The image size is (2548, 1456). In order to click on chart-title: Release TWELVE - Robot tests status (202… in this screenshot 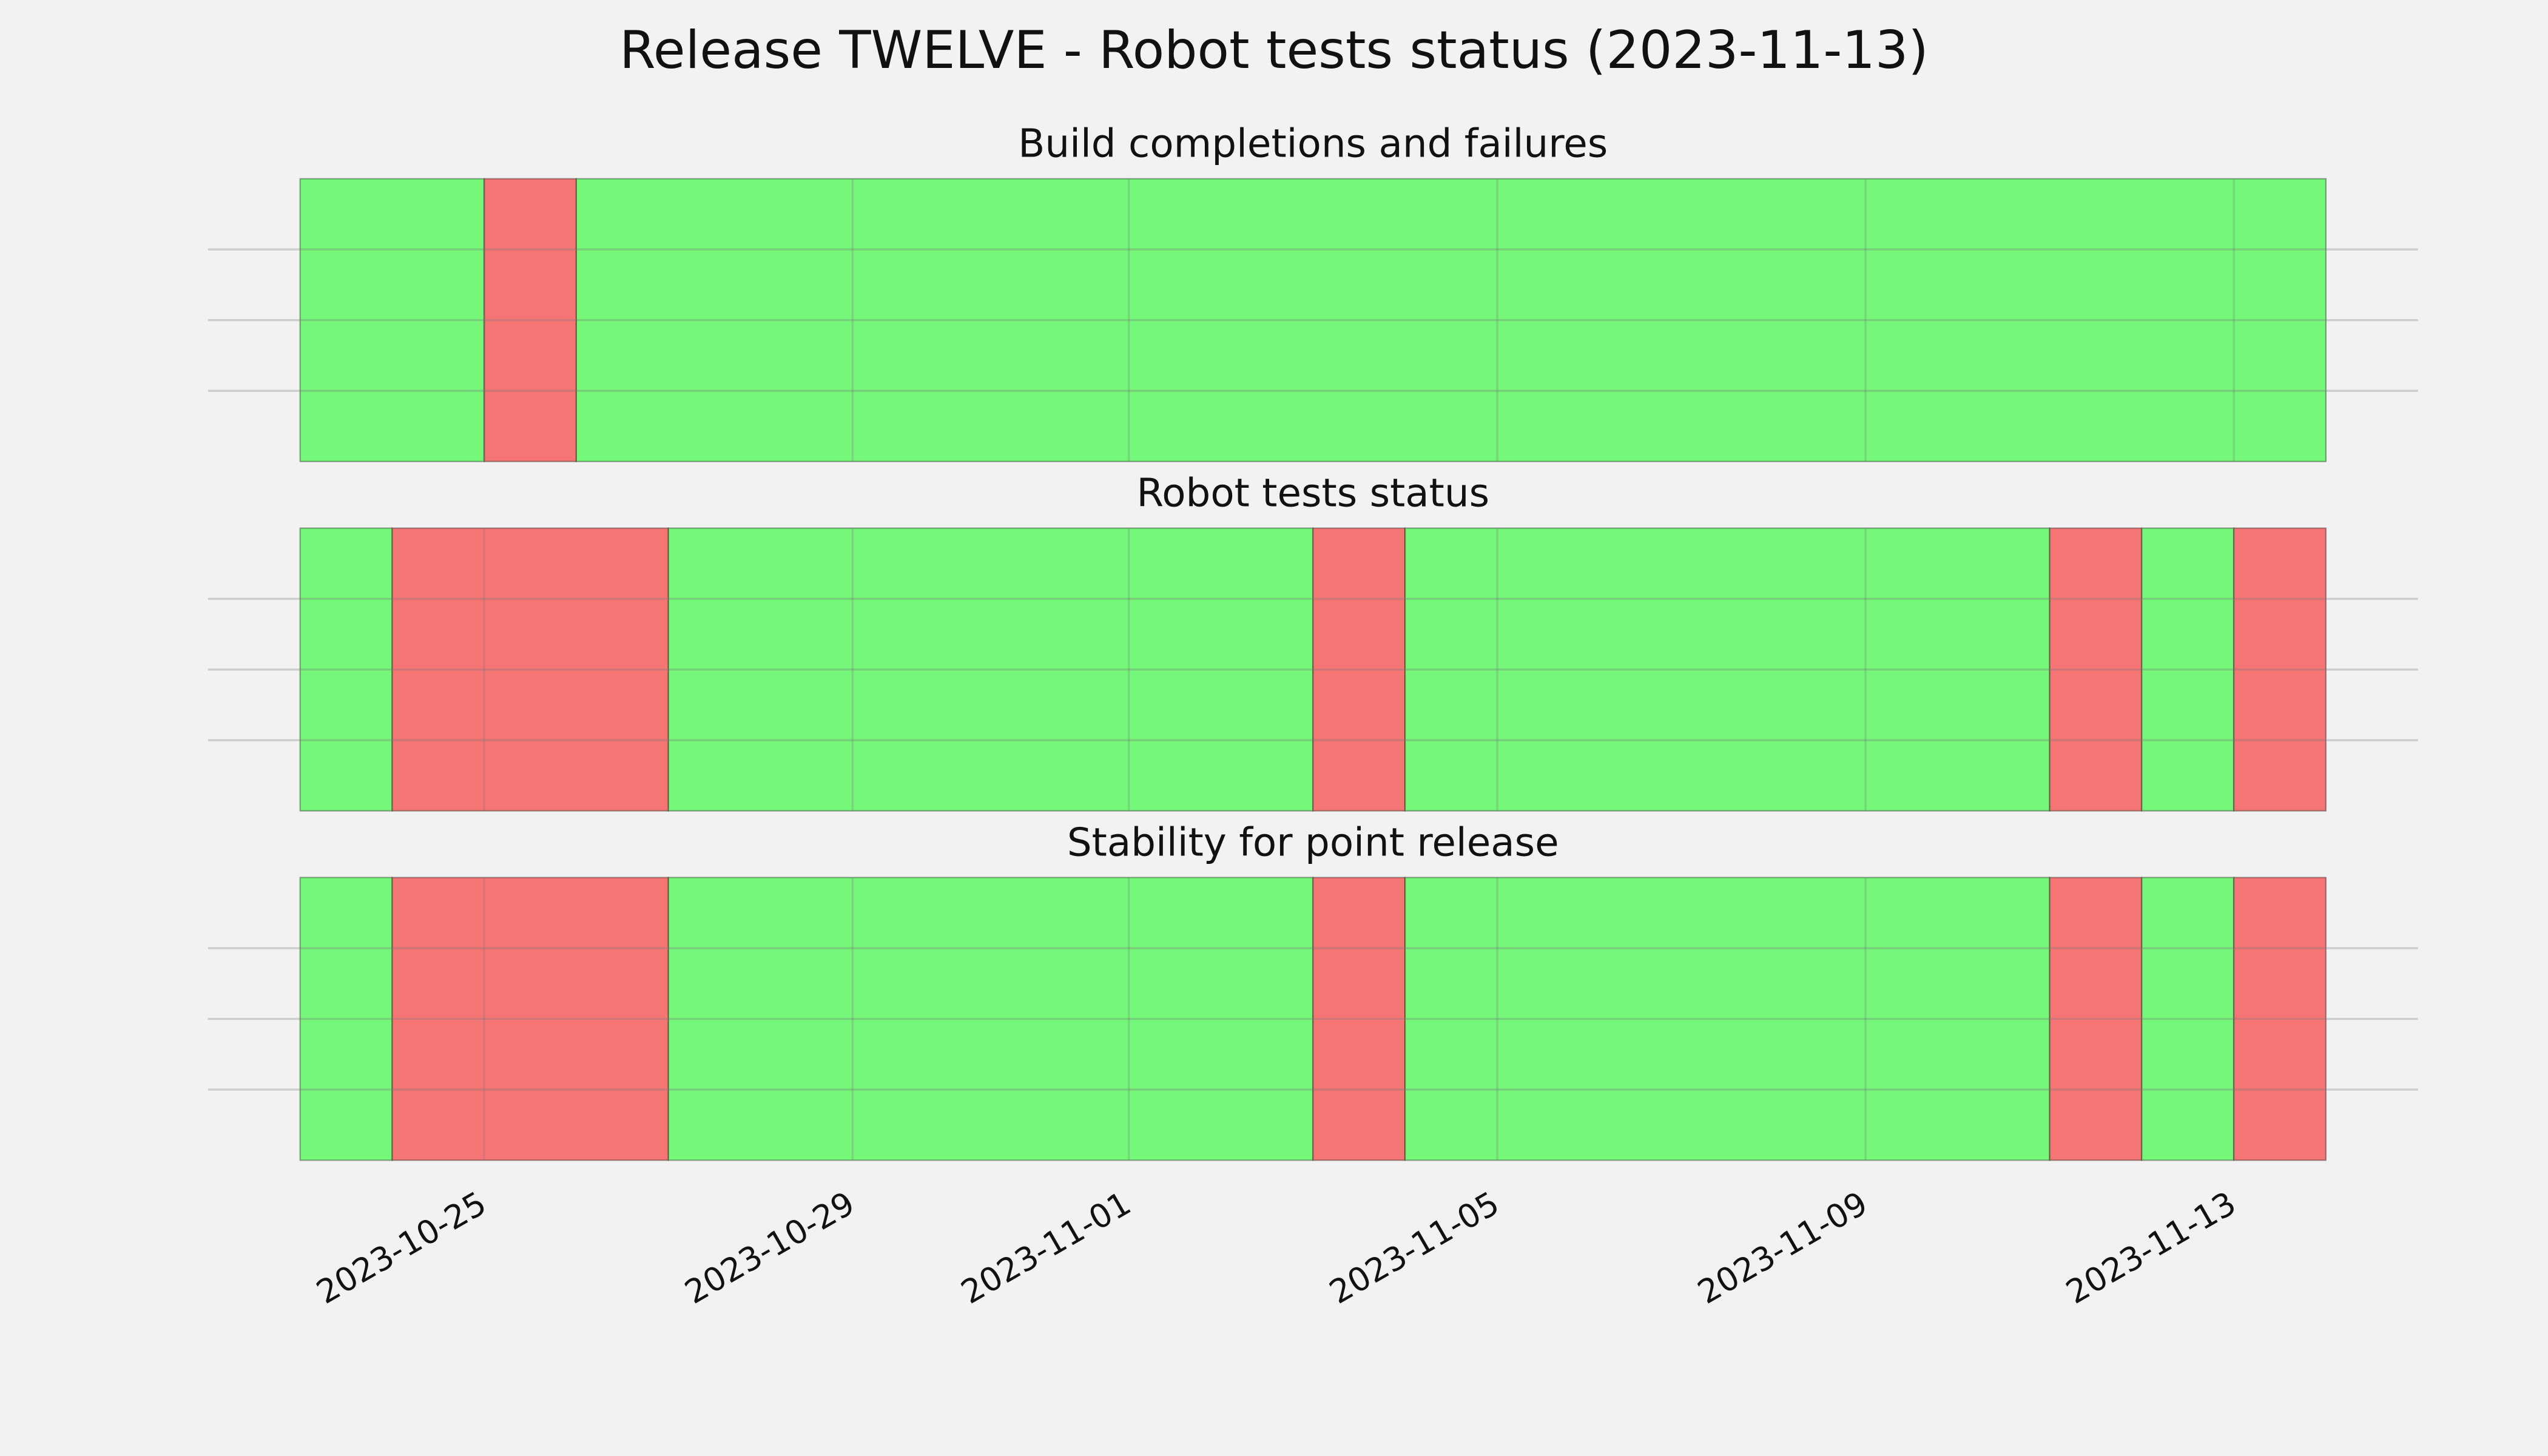, I will do `click(1274, 50)`.